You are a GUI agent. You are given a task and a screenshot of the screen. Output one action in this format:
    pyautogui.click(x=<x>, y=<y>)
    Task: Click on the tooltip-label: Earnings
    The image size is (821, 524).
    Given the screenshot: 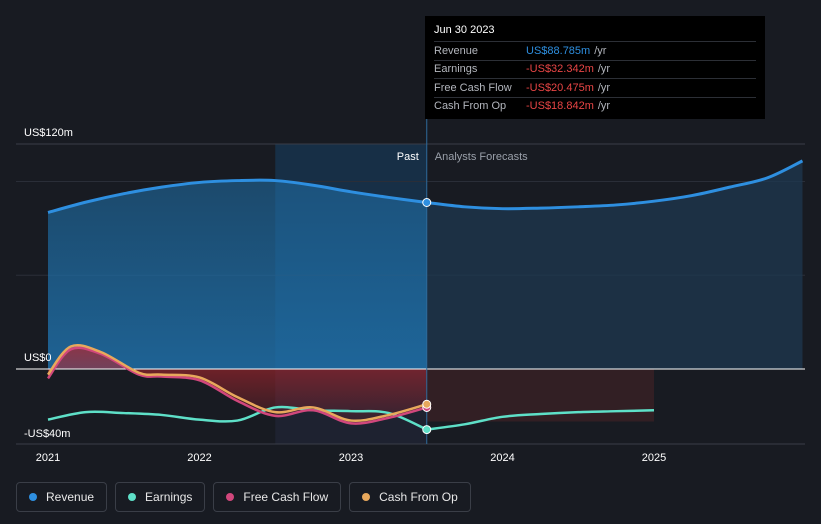 What is the action you would take?
    pyautogui.click(x=456, y=69)
    